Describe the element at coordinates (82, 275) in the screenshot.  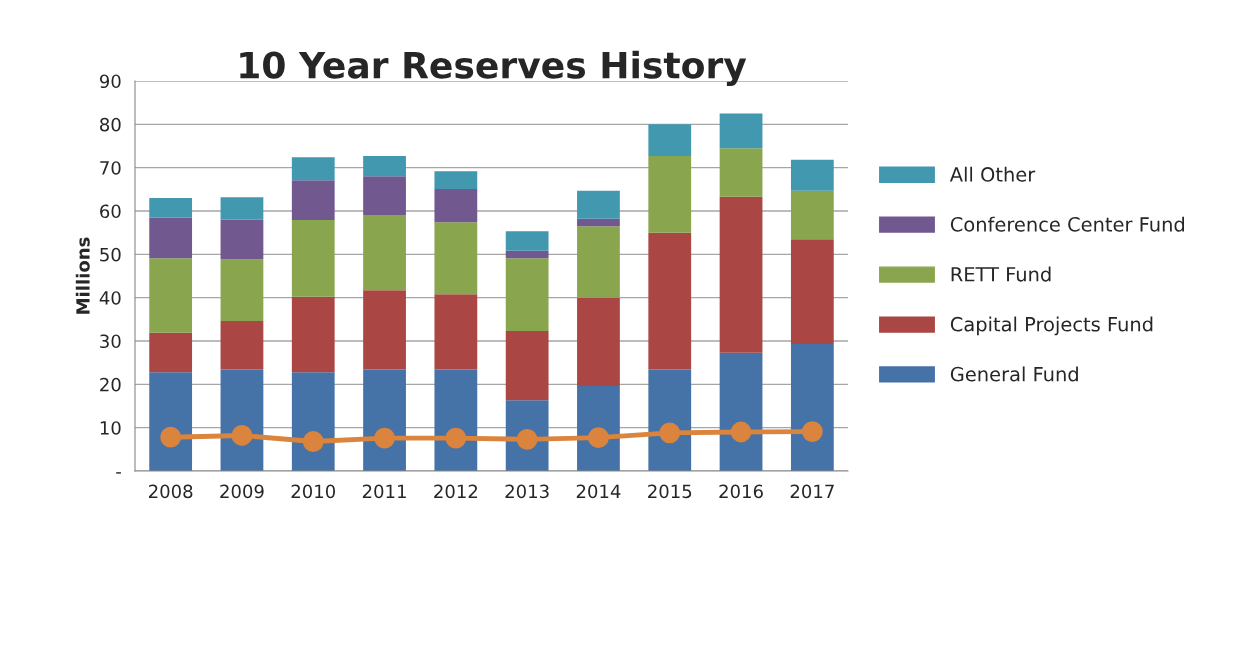
I see `y-axis-title: Millions` at that location.